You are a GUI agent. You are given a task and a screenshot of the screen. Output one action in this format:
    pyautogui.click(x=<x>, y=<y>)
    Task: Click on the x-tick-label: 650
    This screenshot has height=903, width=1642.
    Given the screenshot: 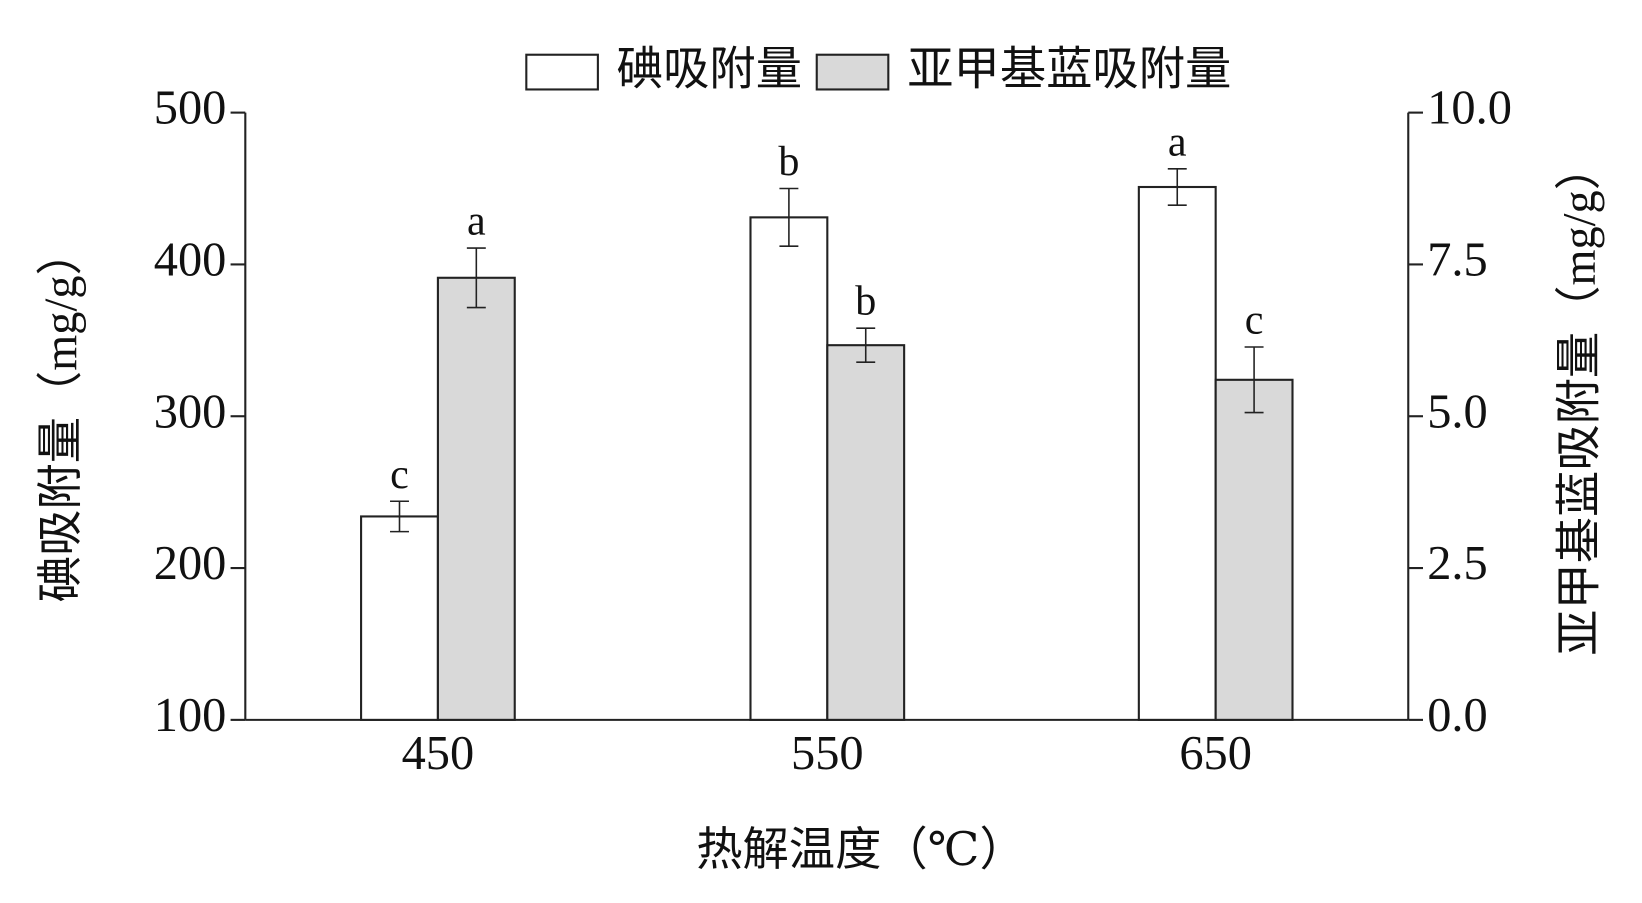 What is the action you would take?
    pyautogui.click(x=1215, y=753)
    